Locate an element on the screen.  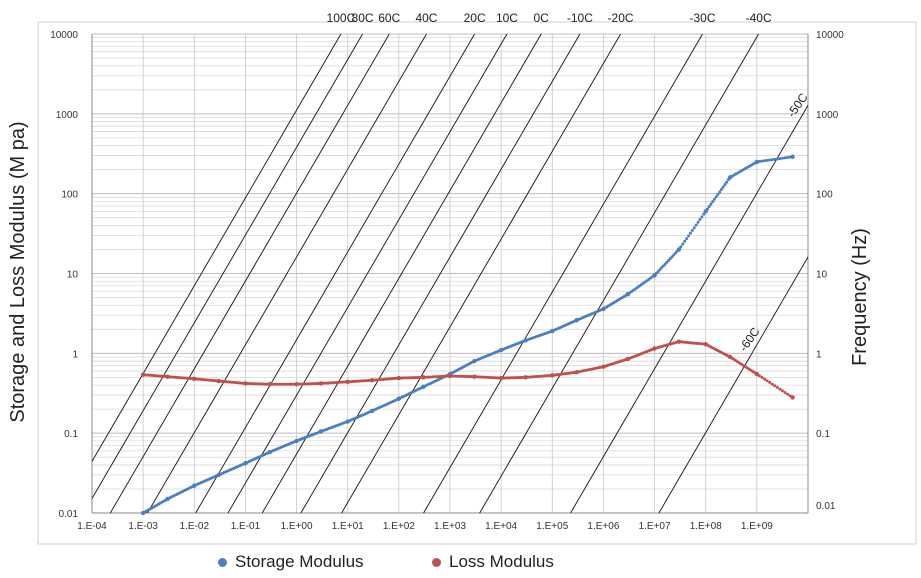
left-y-tick-label: 0.01 is located at coordinates (69, 514).